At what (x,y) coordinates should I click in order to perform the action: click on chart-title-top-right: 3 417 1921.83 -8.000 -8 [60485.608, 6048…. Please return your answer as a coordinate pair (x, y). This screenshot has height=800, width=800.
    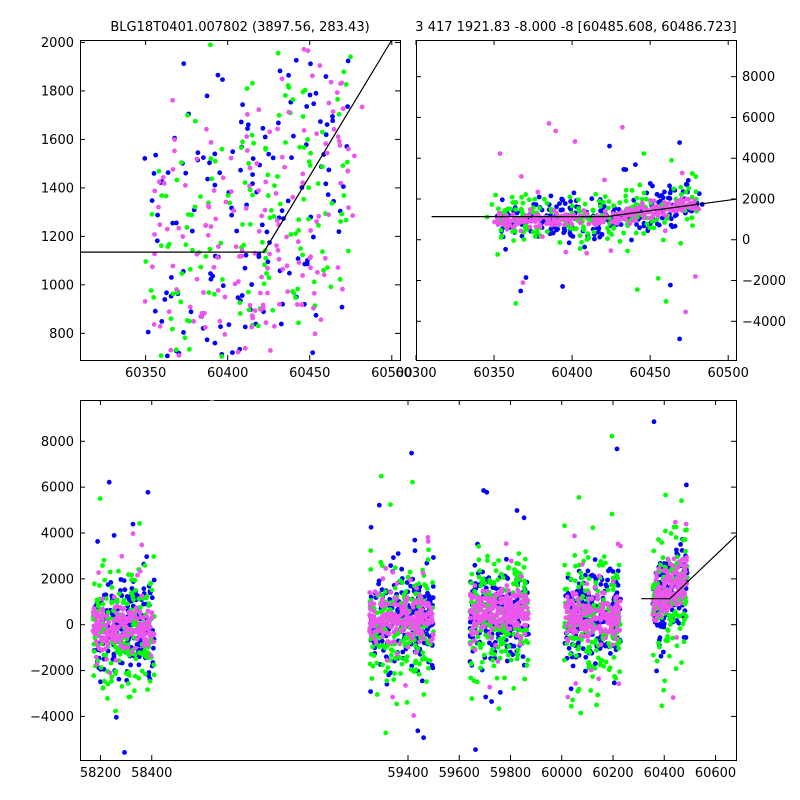
    Looking at the image, I should click on (575, 27).